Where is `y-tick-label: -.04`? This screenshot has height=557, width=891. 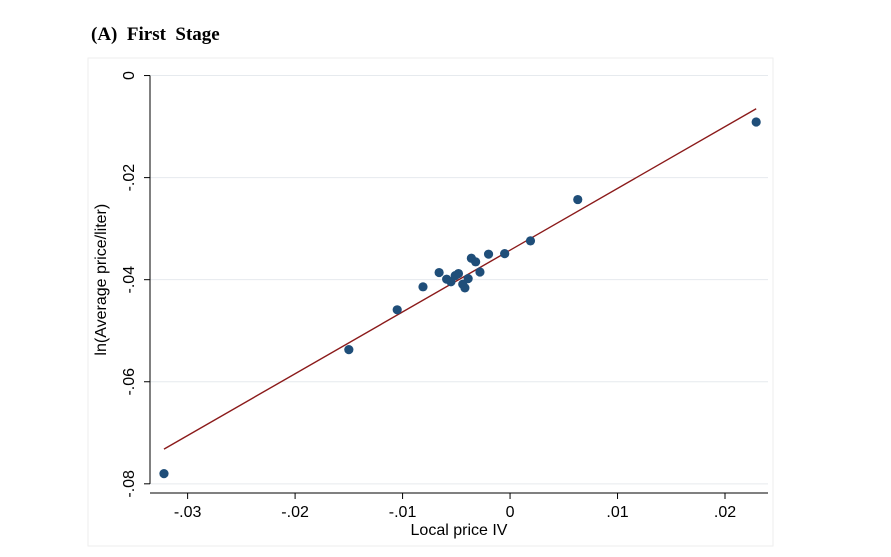
y-tick-label: -.04 is located at coordinates (129, 280).